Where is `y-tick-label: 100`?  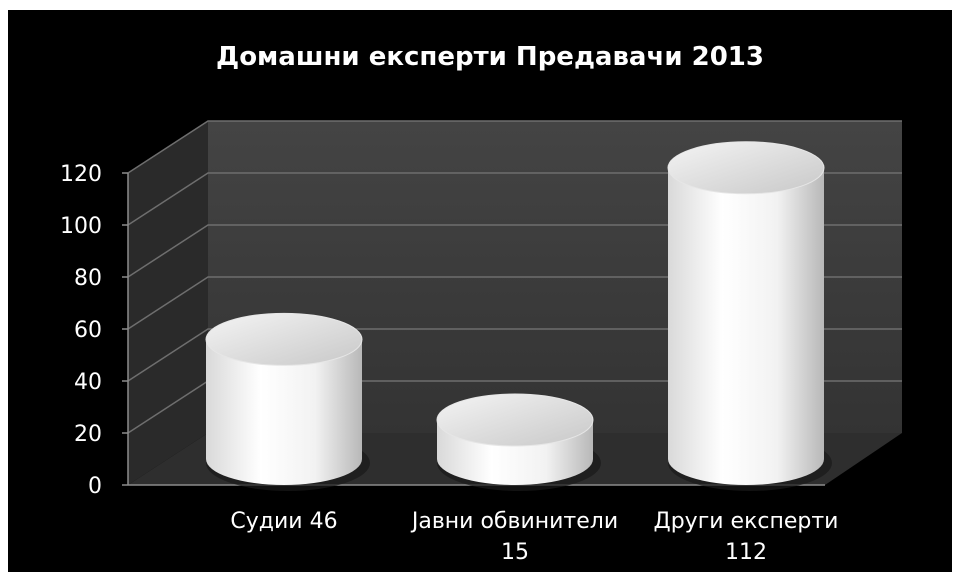
y-tick-label: 100 is located at coordinates (81, 226).